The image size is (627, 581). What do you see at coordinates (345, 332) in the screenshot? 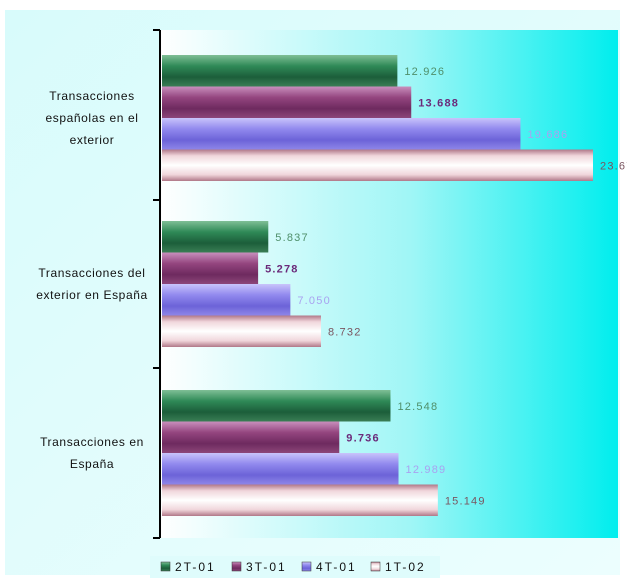
I see `value-label-1T-02-2: 8.732` at bounding box center [345, 332].